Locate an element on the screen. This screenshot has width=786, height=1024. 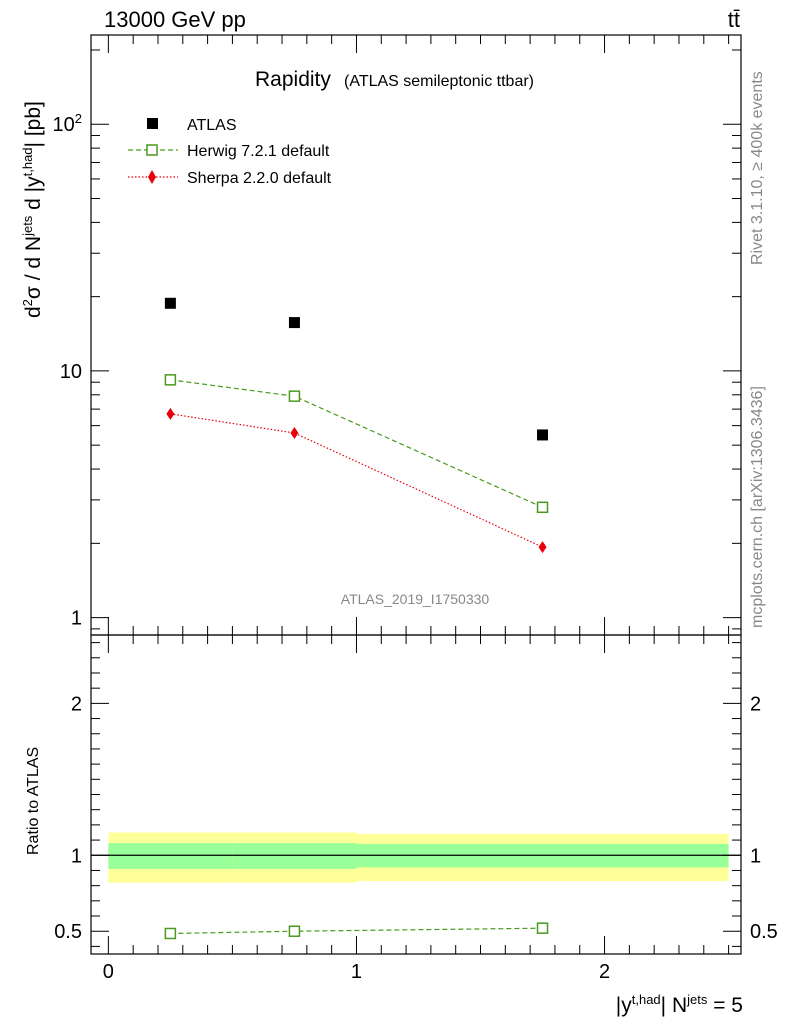
energy-label: 13000 GeV pp is located at coordinates (175, 19).